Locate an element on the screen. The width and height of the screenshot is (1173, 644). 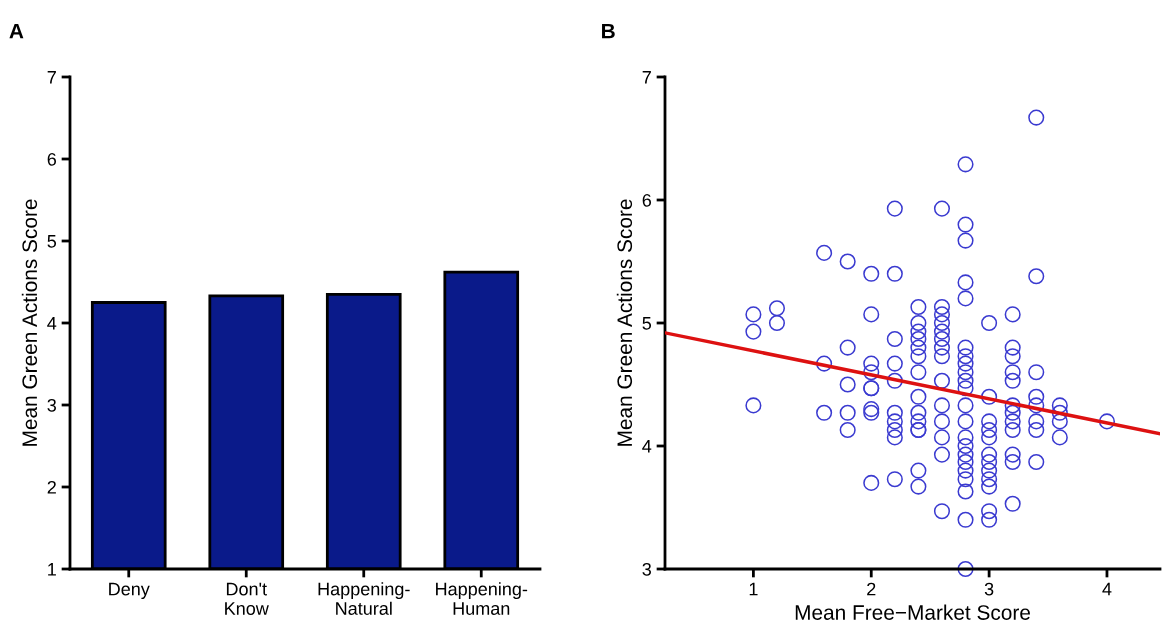
x-tick-label: 4 is located at coordinates (1107, 589).